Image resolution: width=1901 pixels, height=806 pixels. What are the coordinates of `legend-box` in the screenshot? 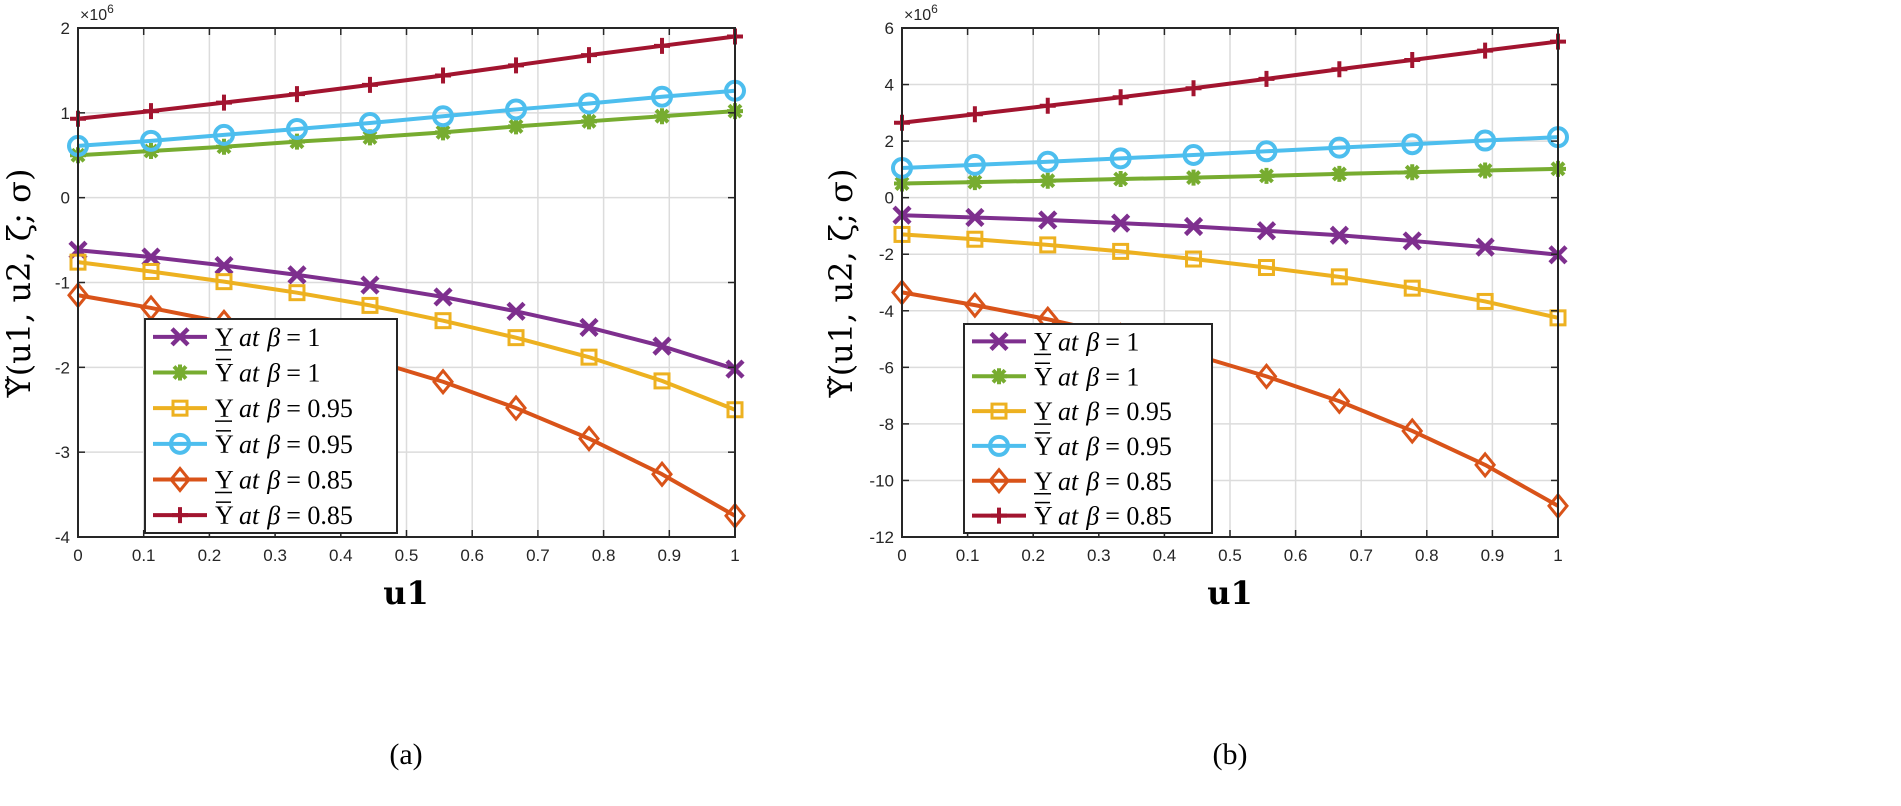 It's located at (271, 426).